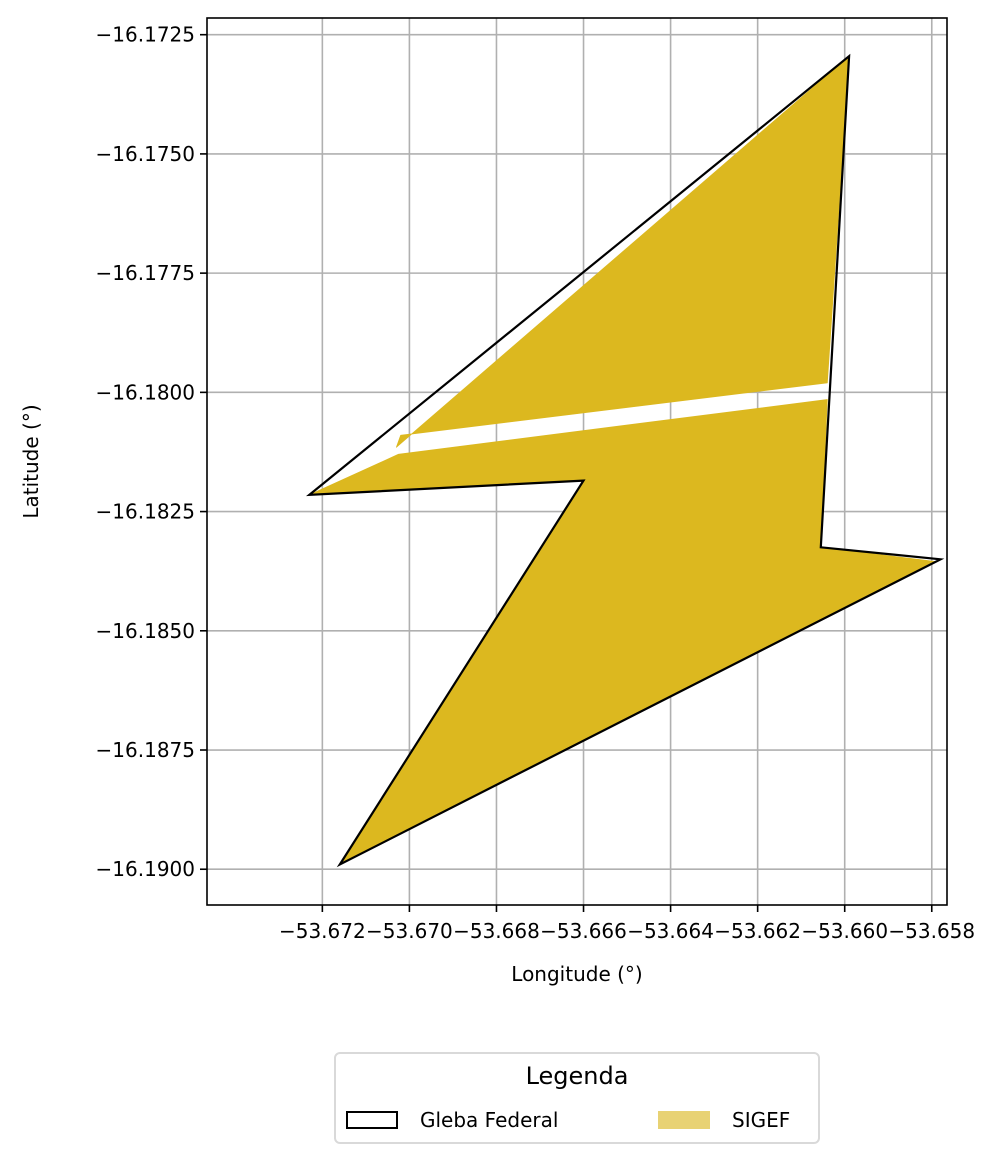 This screenshot has width=987, height=1163. I want to click on y-tick-label: −16.1750, so click(145, 154).